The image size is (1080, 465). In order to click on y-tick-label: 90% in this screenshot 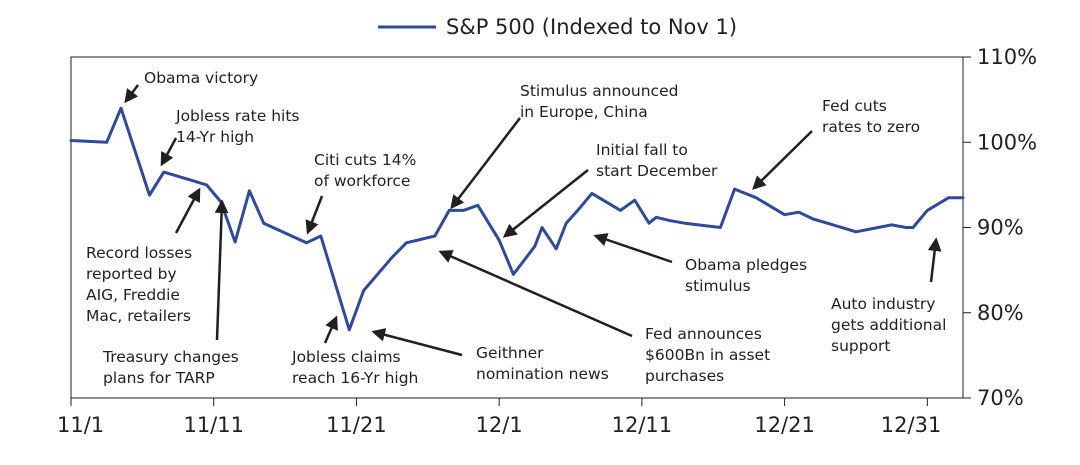, I will do `click(1000, 228)`.